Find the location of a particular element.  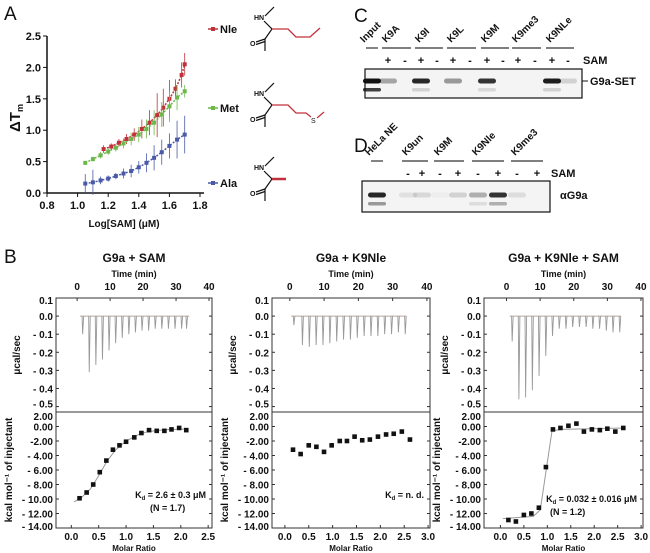

time-tick-label: 10 is located at coordinates (325, 287).